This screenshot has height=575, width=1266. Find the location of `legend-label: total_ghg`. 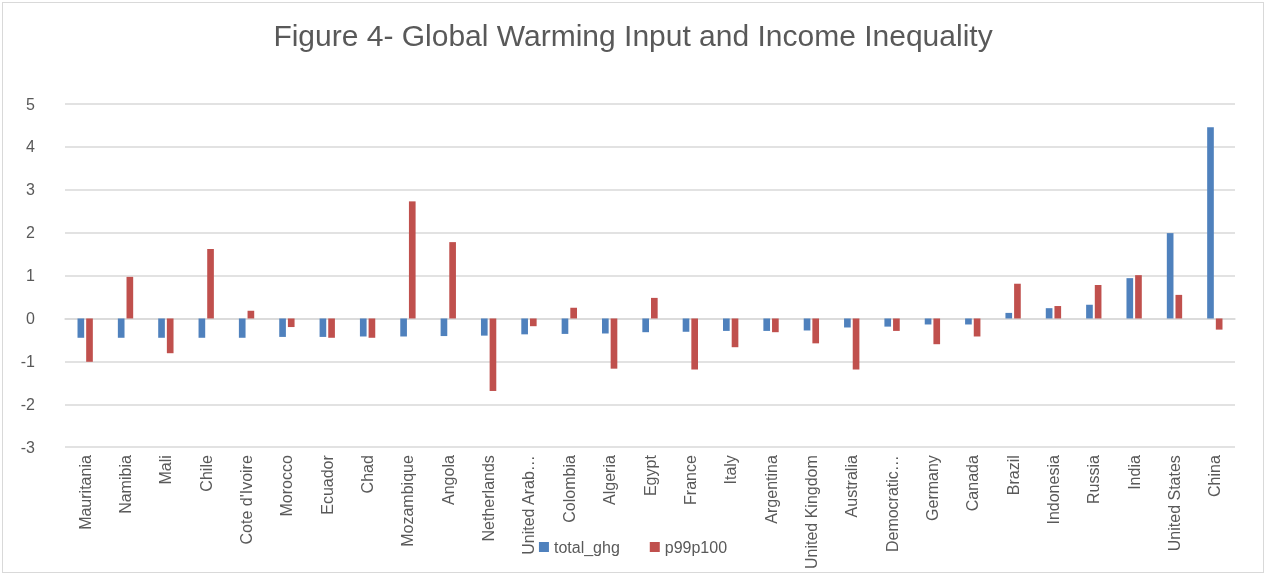

legend-label: total_ghg is located at coordinates (586, 547).